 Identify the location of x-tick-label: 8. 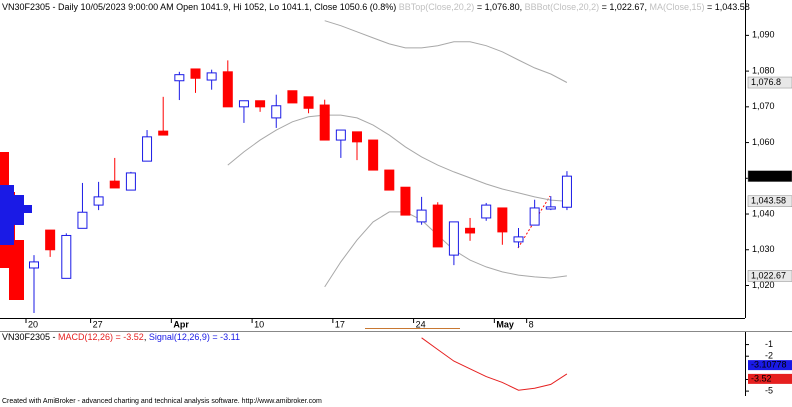
(531, 324).